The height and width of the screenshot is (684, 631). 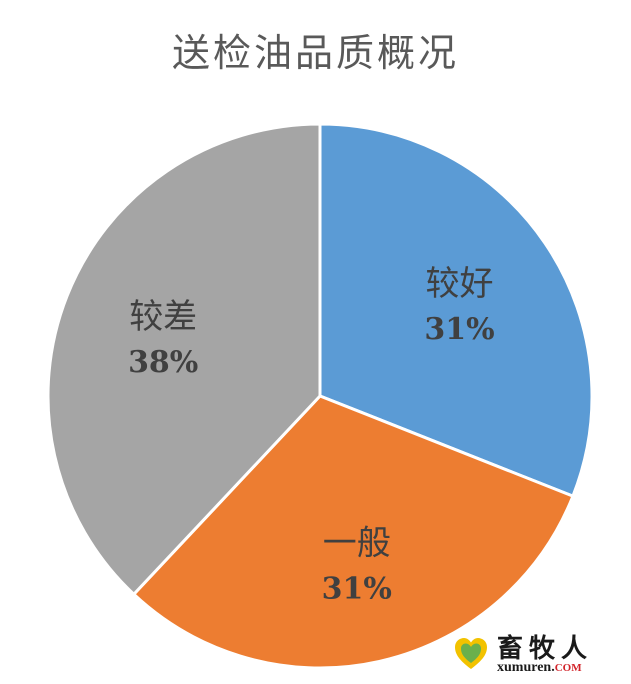 What do you see at coordinates (545, 649) in the screenshot?
I see `watermark-text-cn: 畜牧人` at bounding box center [545, 649].